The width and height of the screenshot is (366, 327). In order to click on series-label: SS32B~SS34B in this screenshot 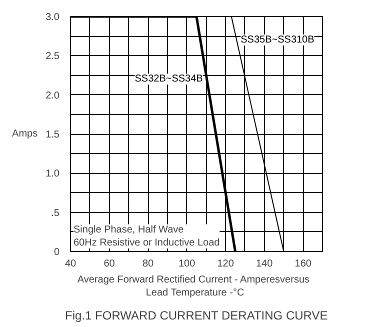, I will do `click(169, 79)`.